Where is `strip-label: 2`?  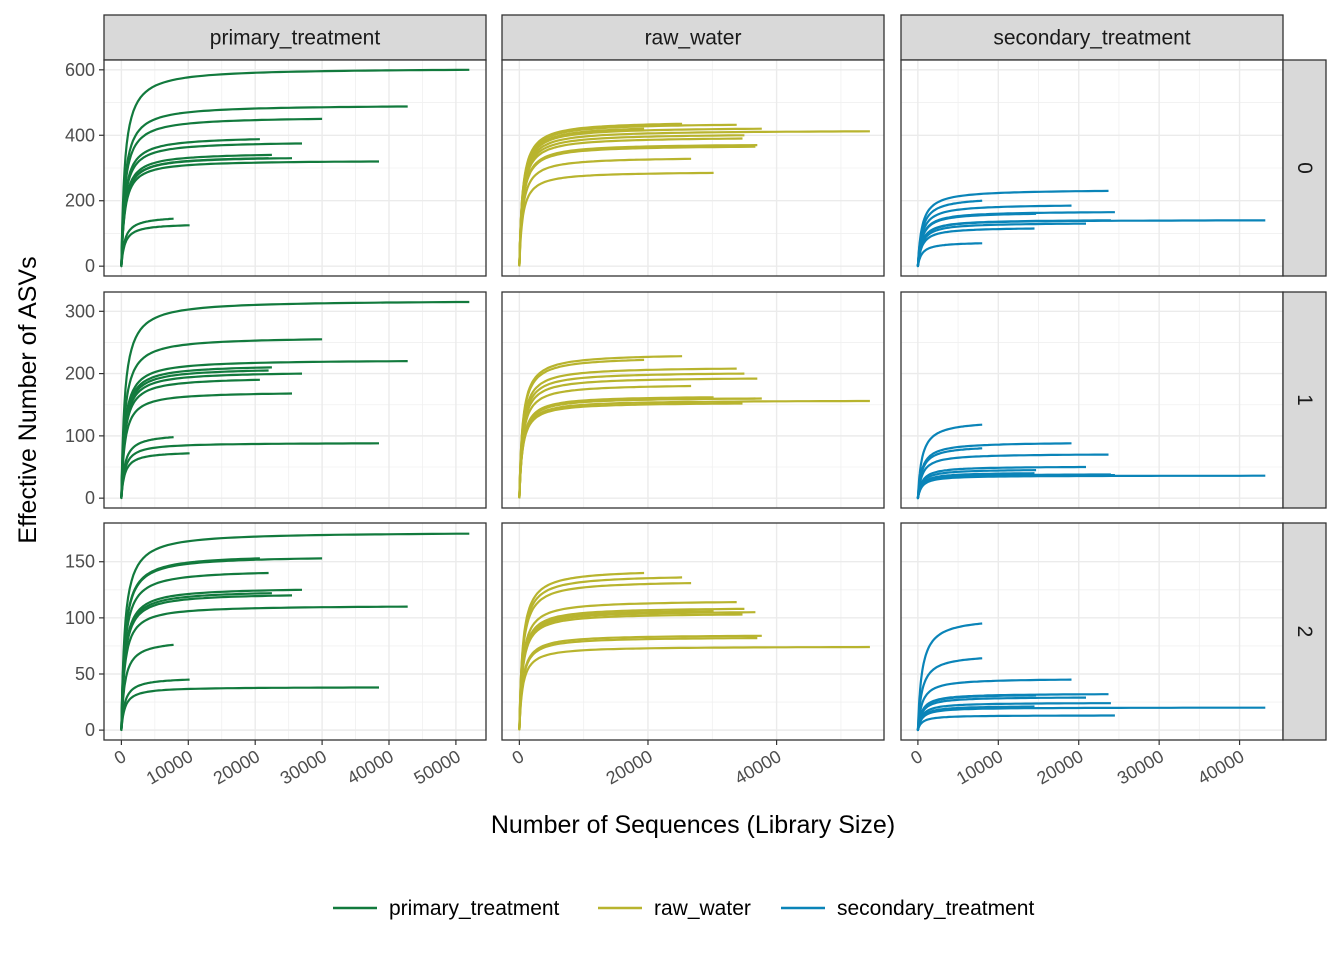
strip-label: 2 is located at coordinates (1304, 632).